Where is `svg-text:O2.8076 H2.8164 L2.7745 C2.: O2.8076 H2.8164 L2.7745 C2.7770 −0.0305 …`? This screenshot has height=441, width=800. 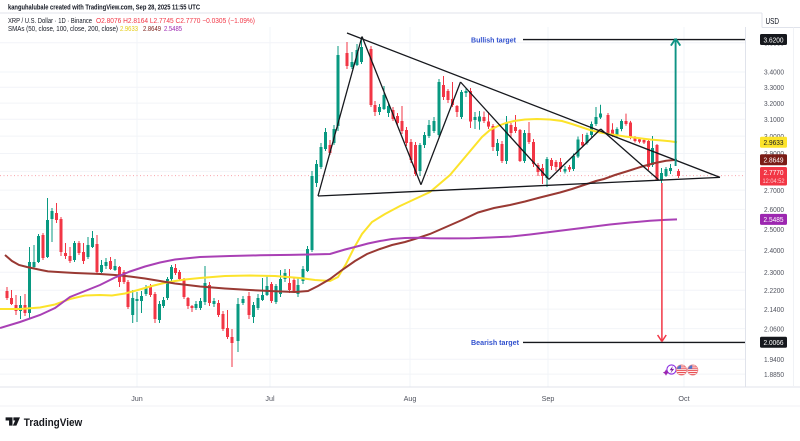
svg-text:O2.8076 H2.8164 L2.7745 C2.: O2.8076 H2.8164 L2.7745 C2.7770 −0.0305 … is located at coordinates (175, 21).